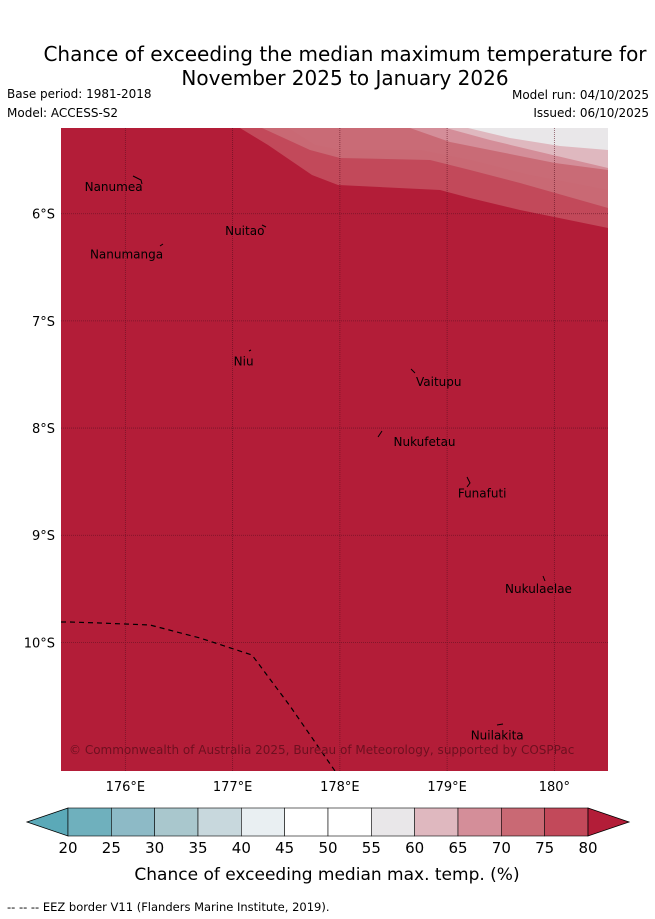  I want to click on place-label-vaitupu: Vaitupu, so click(439, 382).